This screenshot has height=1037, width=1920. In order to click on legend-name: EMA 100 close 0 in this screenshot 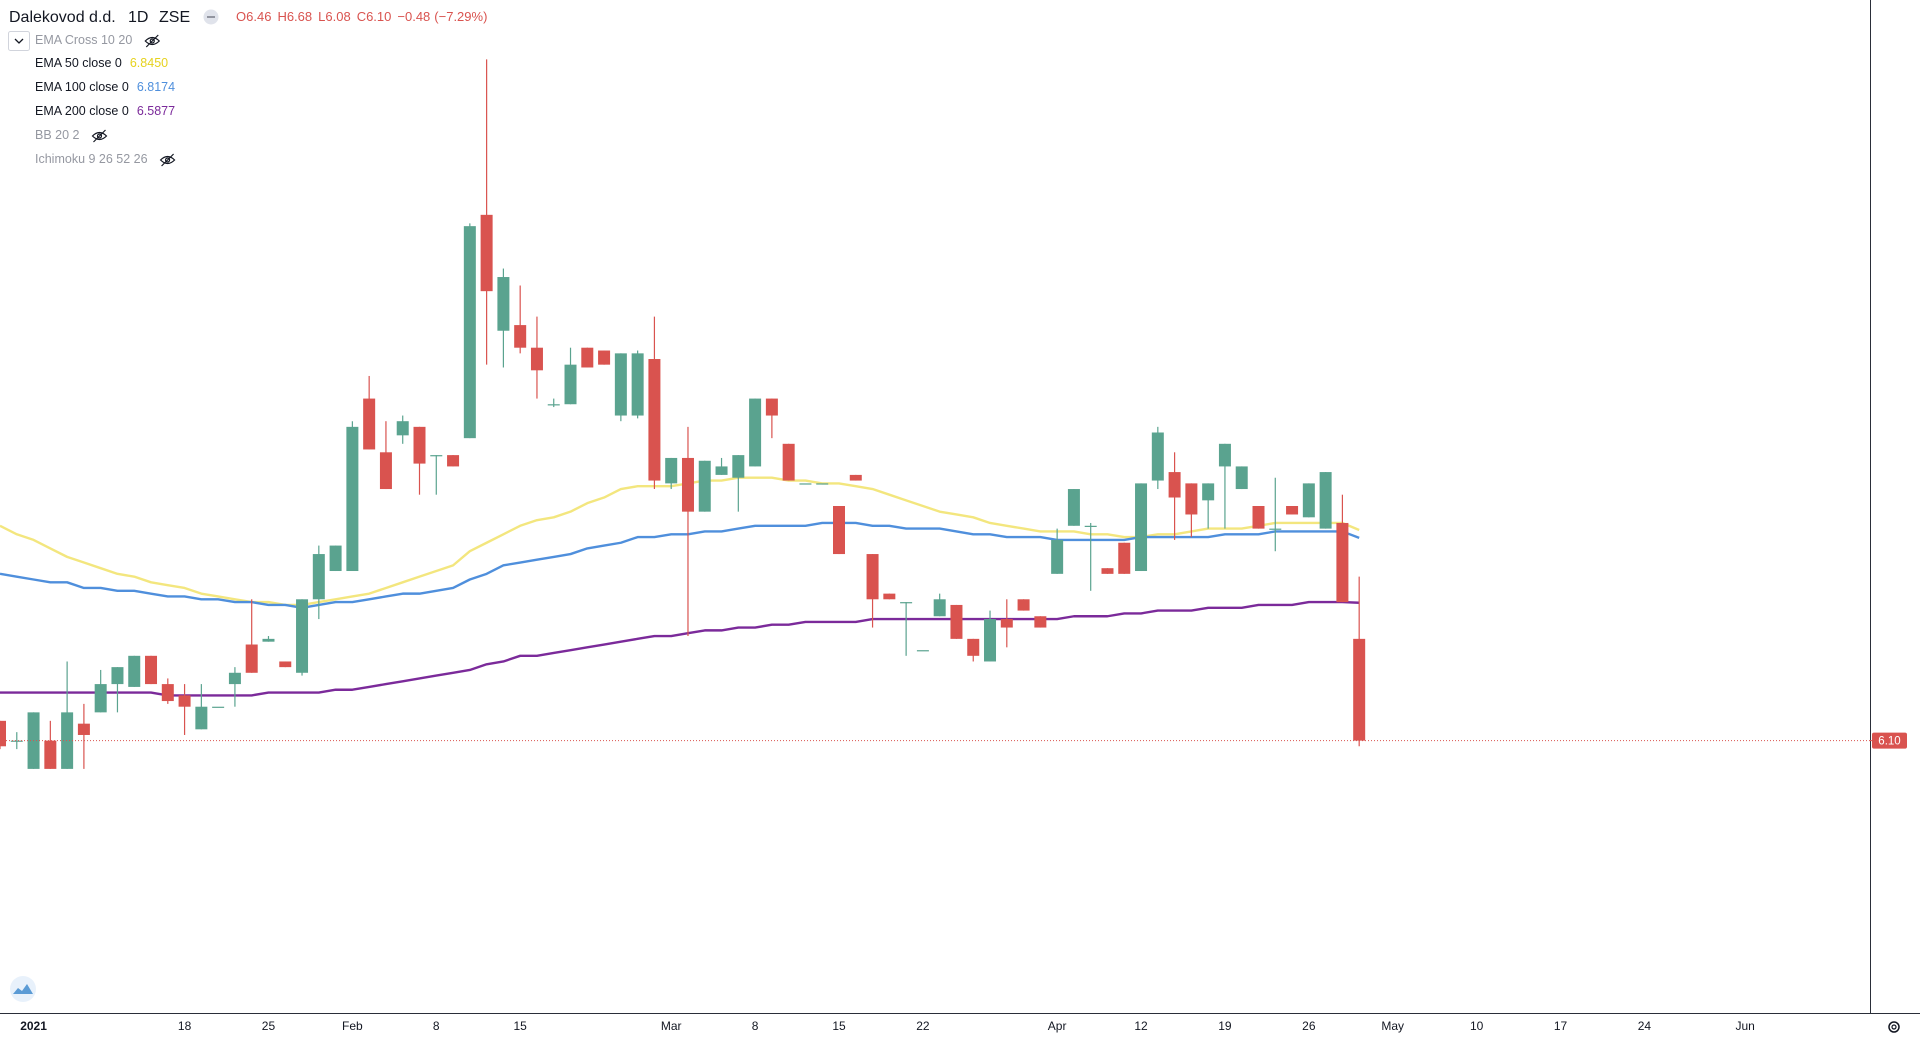, I will do `click(82, 87)`.